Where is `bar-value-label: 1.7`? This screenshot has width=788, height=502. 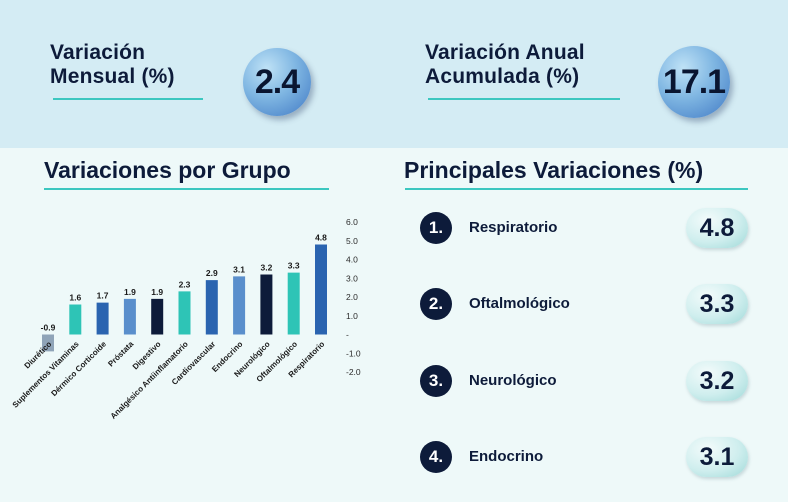 bar-value-label: 1.7 is located at coordinates (103, 296).